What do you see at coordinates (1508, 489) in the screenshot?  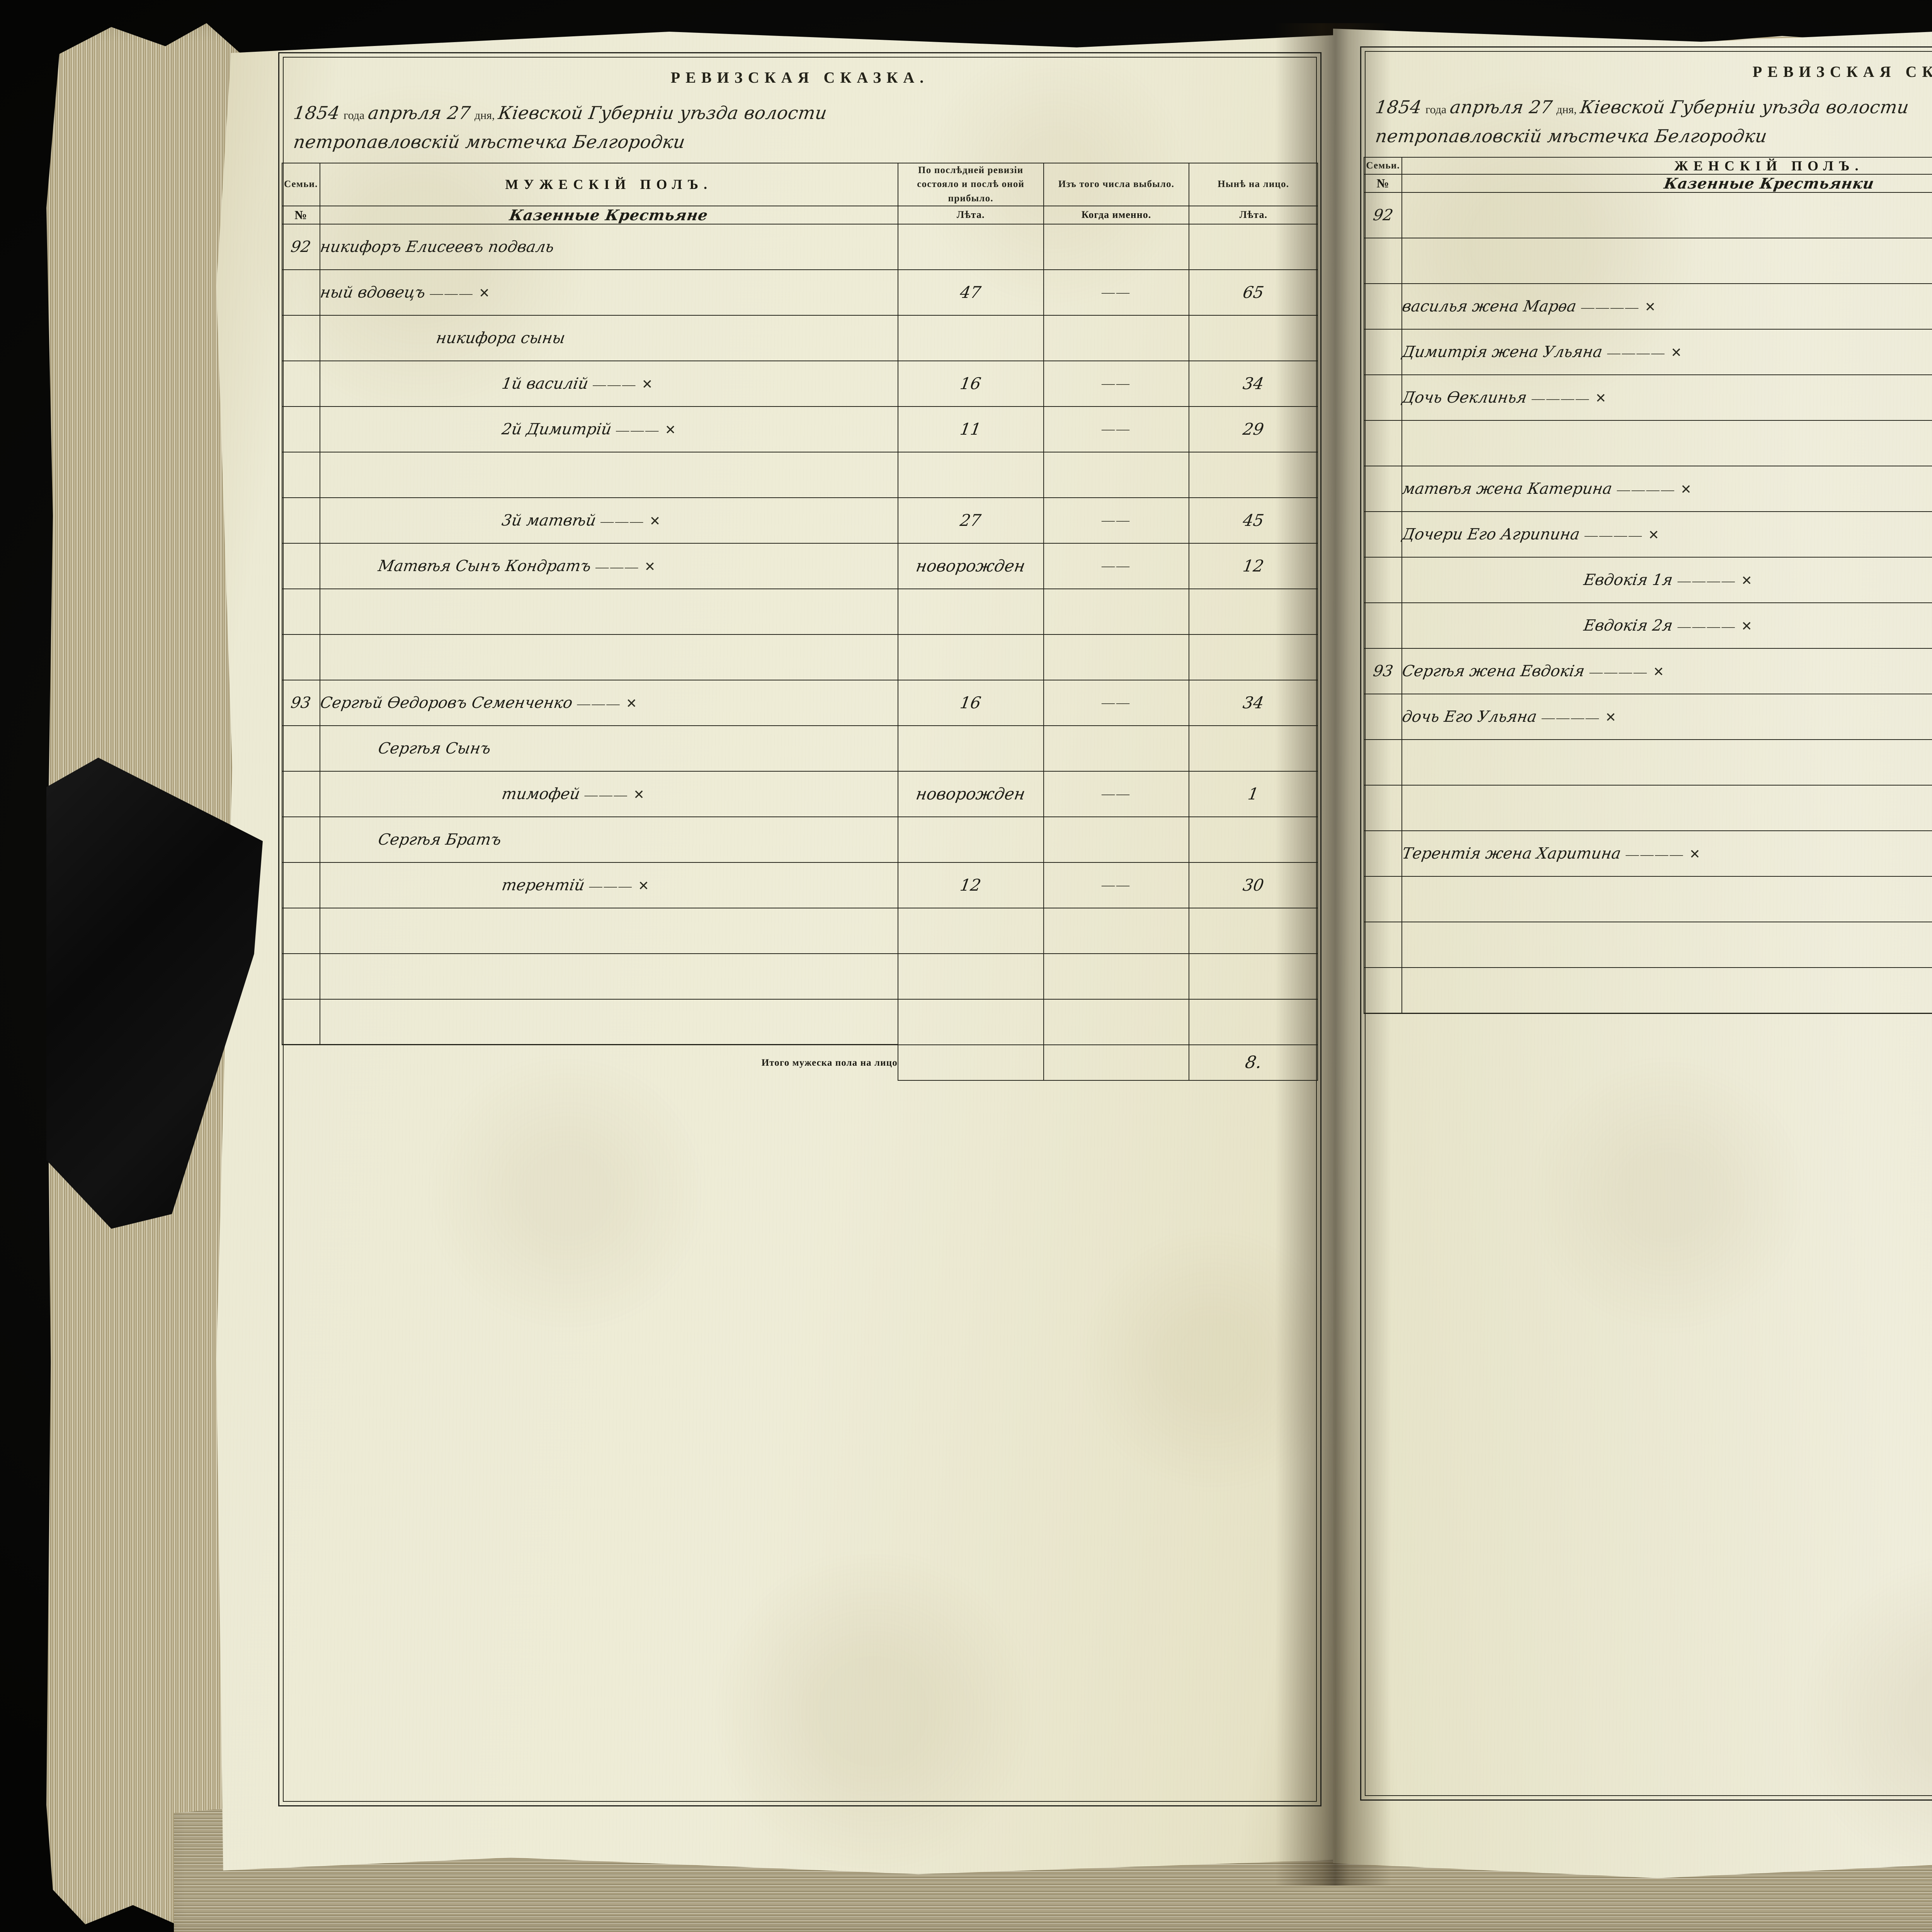 I see `person-name-text: матвѣя жена Катерина` at bounding box center [1508, 489].